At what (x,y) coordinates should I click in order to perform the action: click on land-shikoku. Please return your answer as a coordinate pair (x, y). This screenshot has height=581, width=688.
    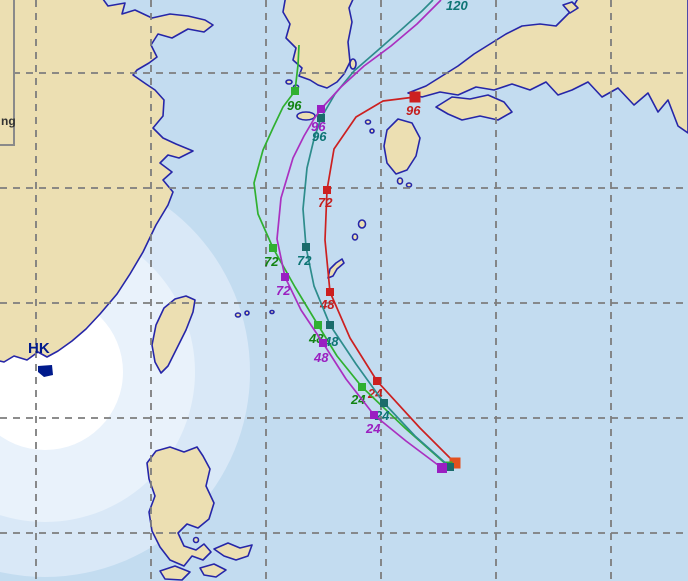
    Looking at the image, I should click on (474, 107).